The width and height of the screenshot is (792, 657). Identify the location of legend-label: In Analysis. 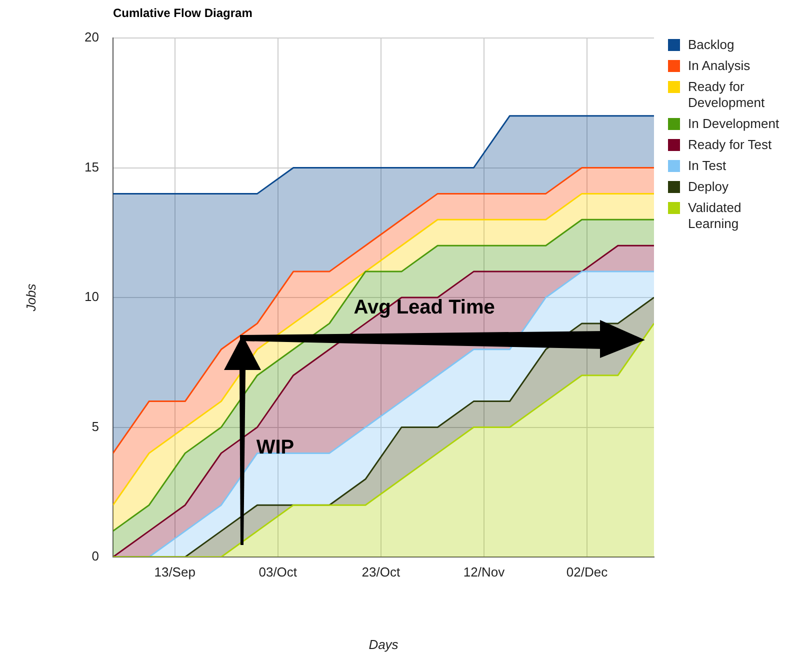
(719, 66).